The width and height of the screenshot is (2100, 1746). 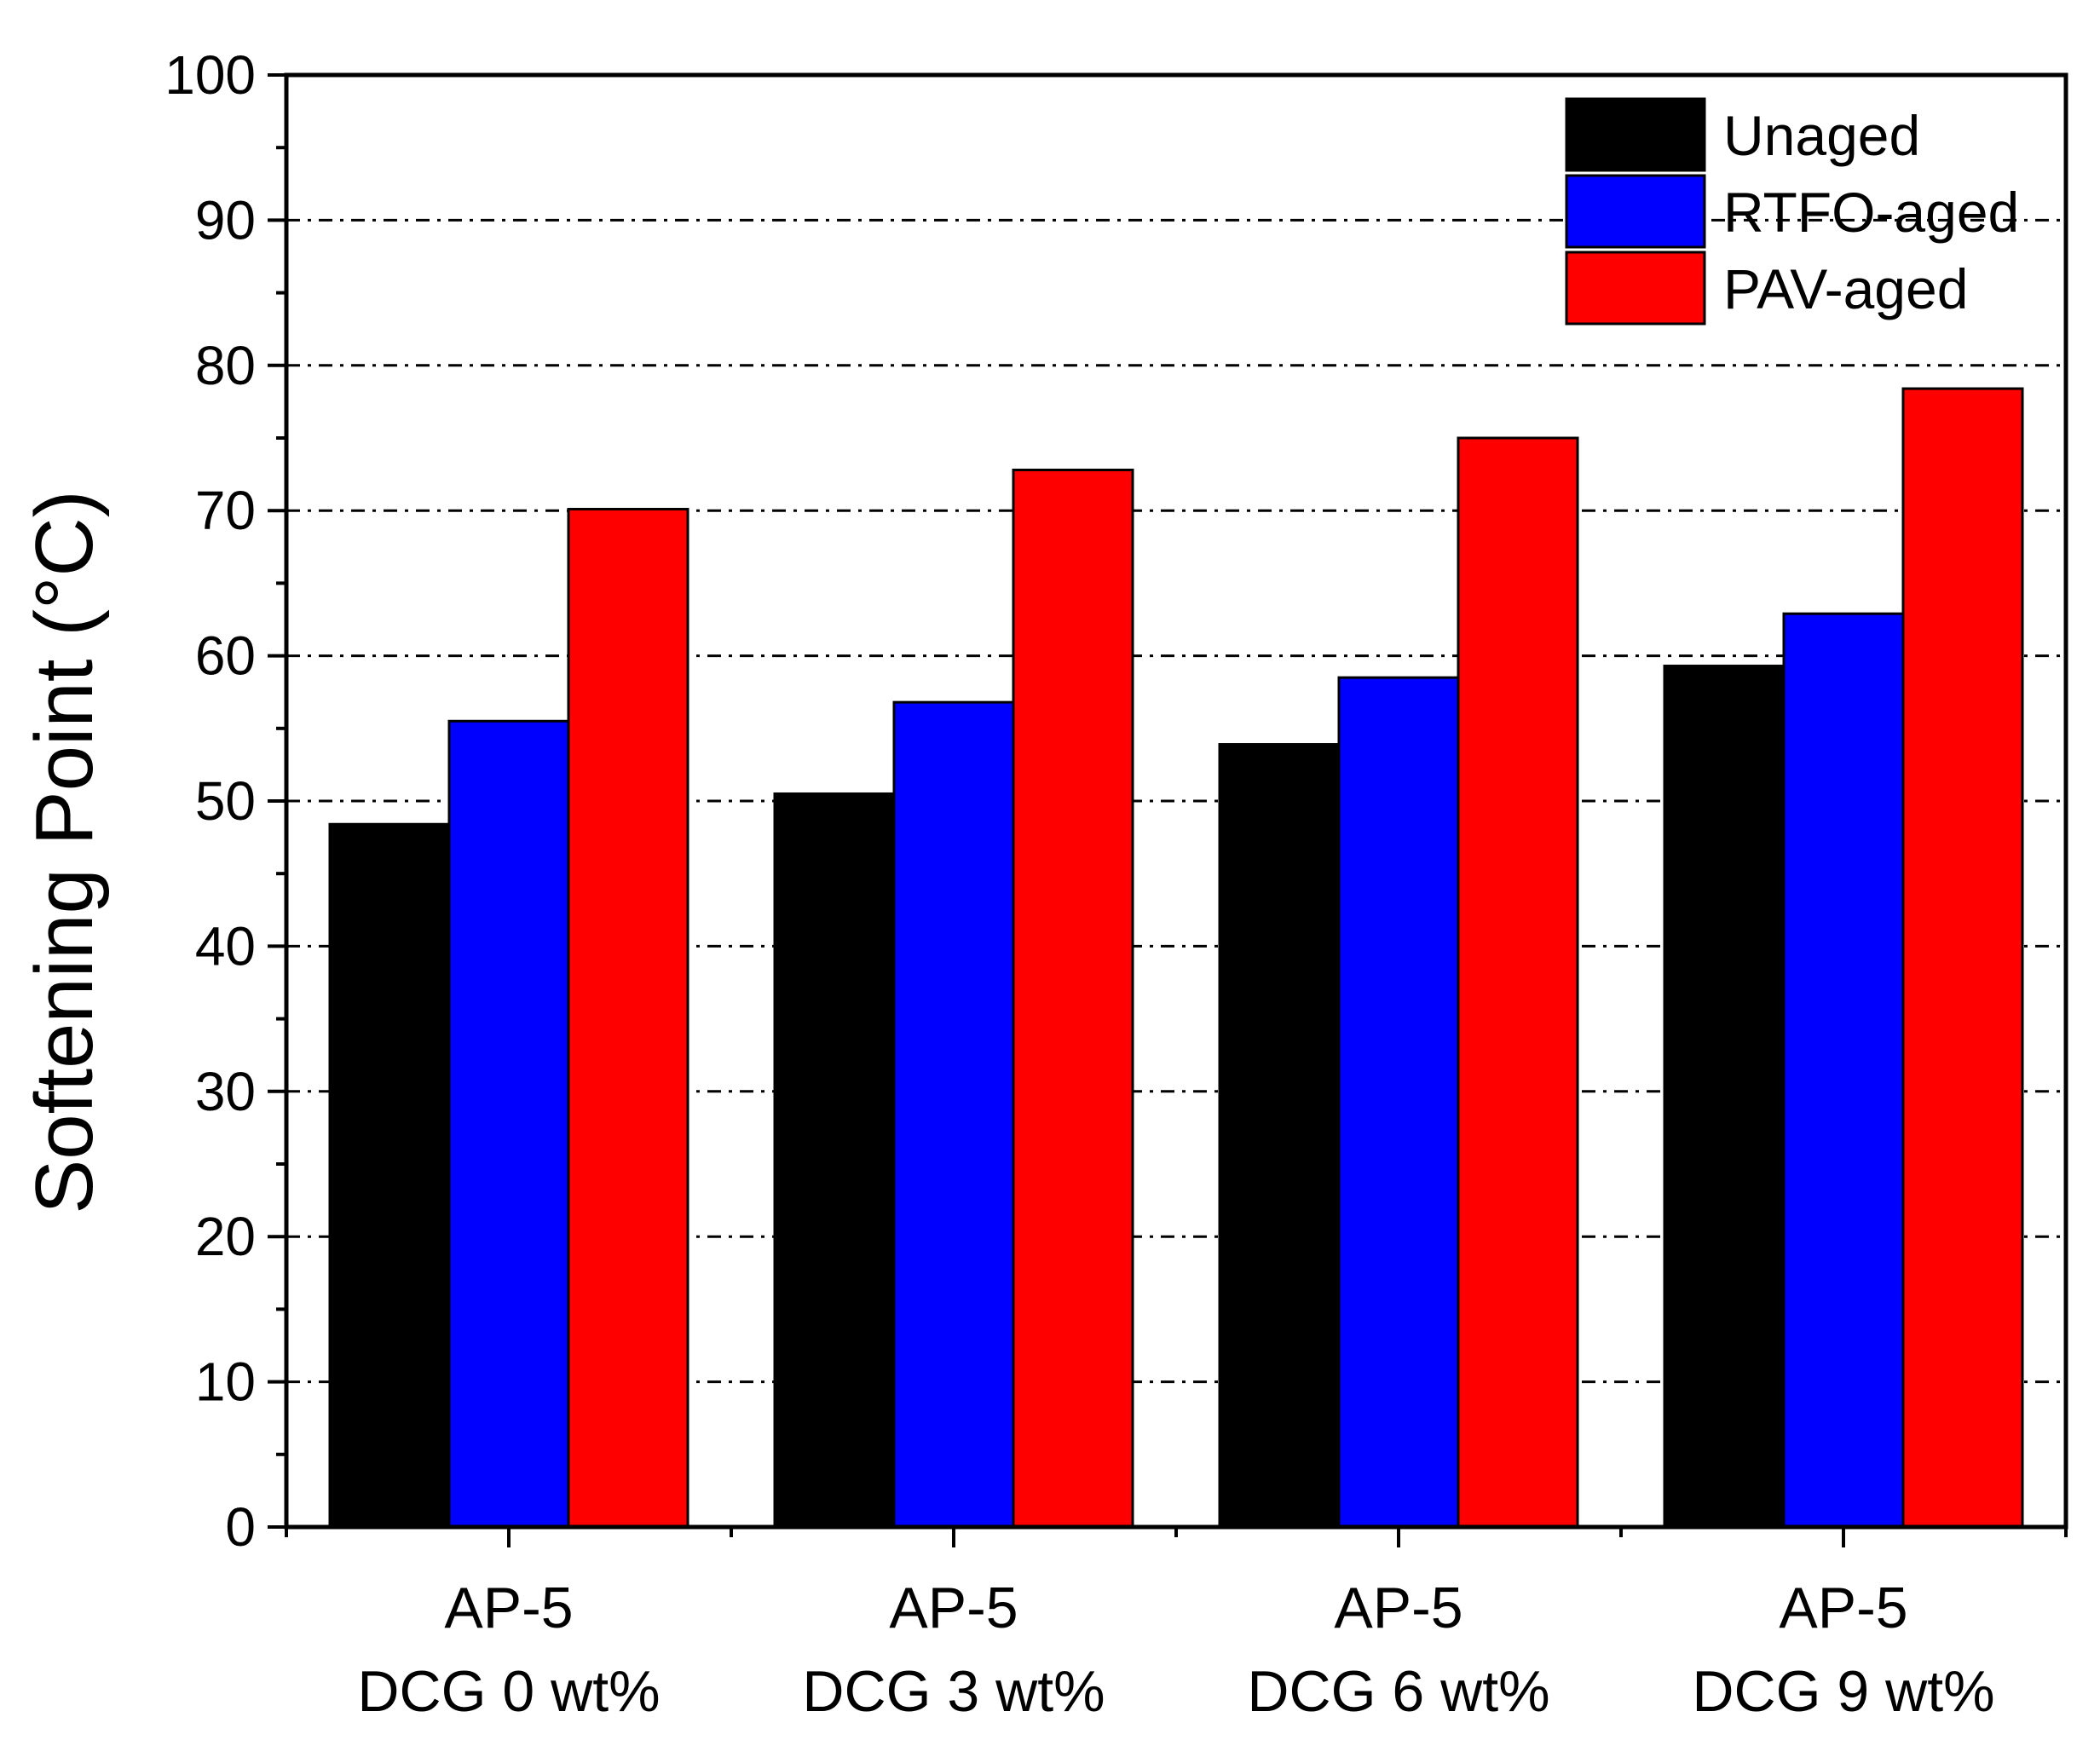 I want to click on y-tick-label: 10, so click(x=225, y=1382).